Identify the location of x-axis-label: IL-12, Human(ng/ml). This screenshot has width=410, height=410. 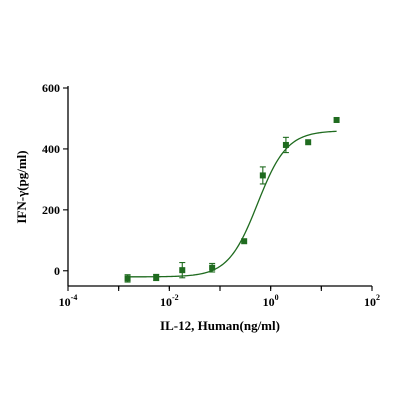
(220, 325).